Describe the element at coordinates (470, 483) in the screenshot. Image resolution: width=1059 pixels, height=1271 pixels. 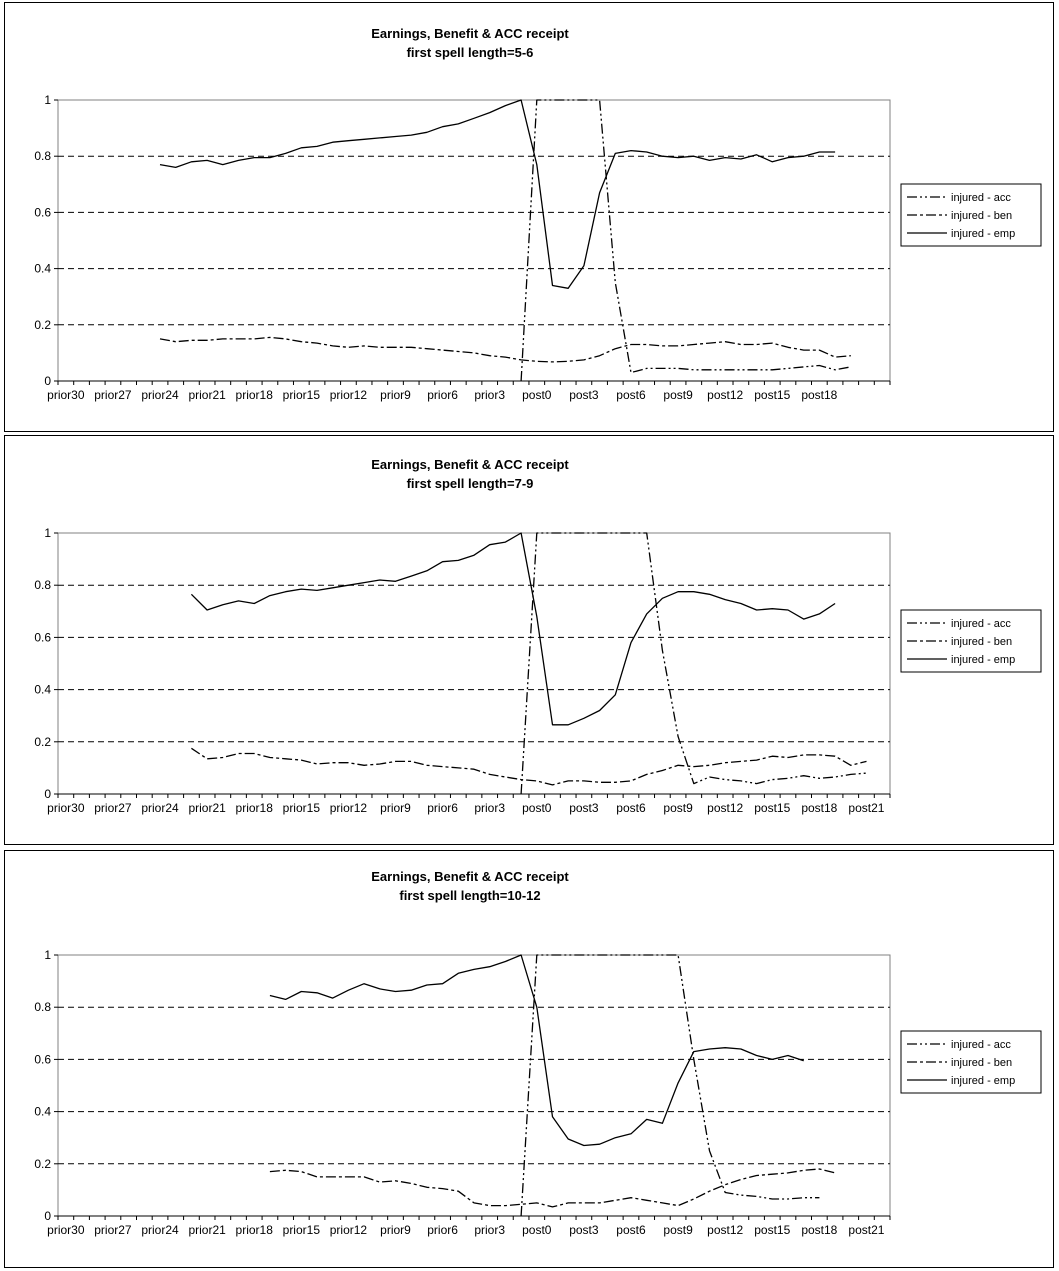
I see `chart-subtitle: first spell length=7-9` at that location.